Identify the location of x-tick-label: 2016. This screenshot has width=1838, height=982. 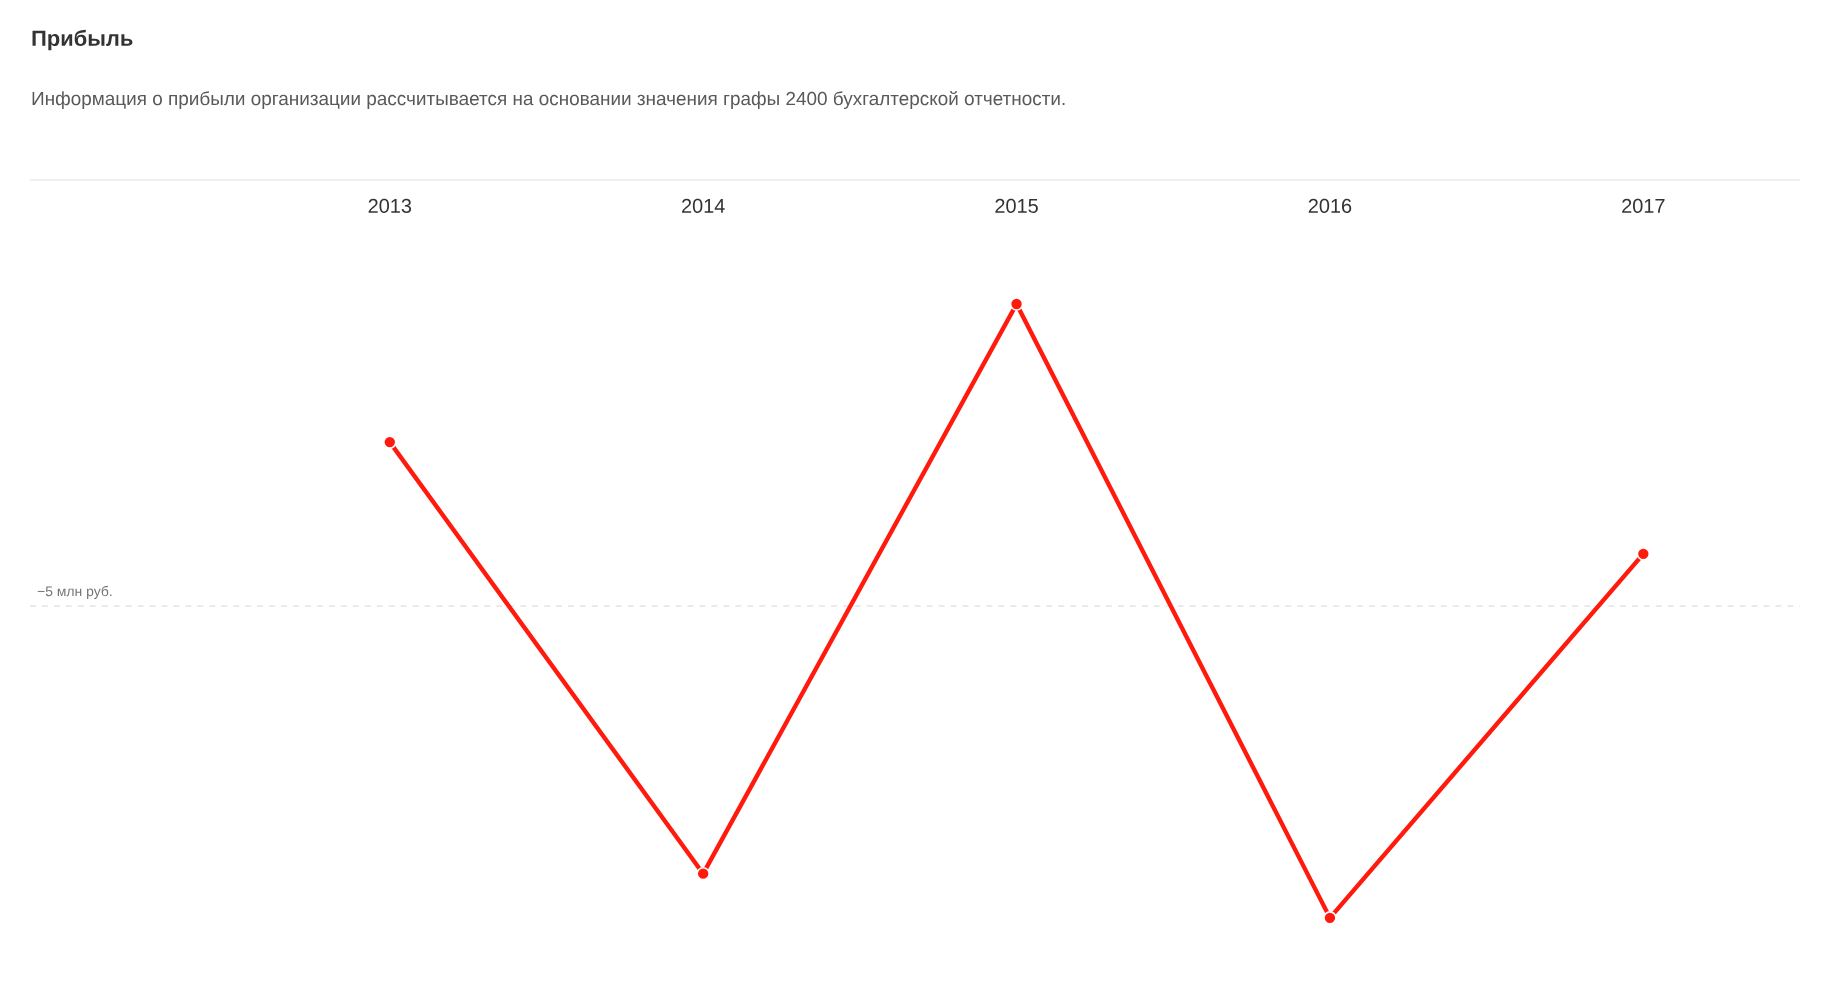
(1330, 205).